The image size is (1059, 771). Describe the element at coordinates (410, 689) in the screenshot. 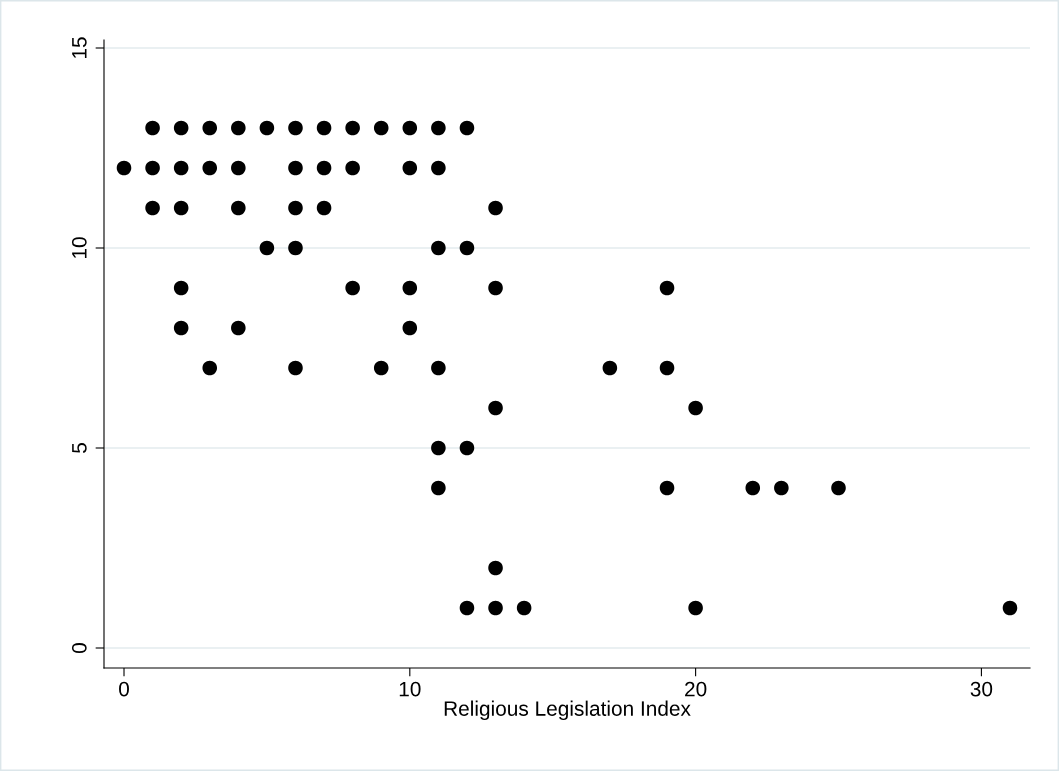

I see `x-tick-label: 10` at that location.